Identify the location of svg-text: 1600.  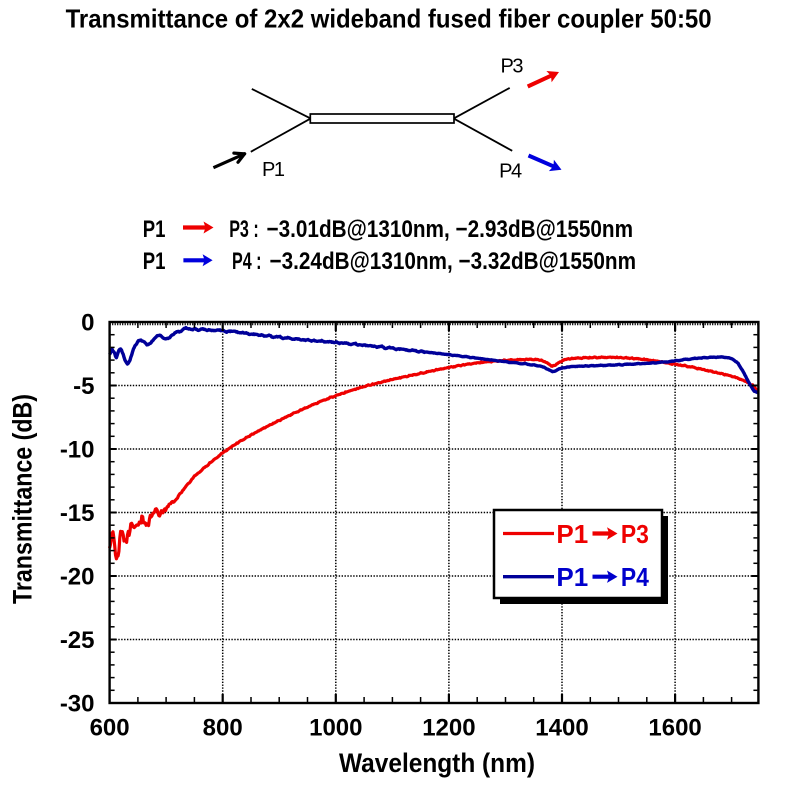
(674, 728).